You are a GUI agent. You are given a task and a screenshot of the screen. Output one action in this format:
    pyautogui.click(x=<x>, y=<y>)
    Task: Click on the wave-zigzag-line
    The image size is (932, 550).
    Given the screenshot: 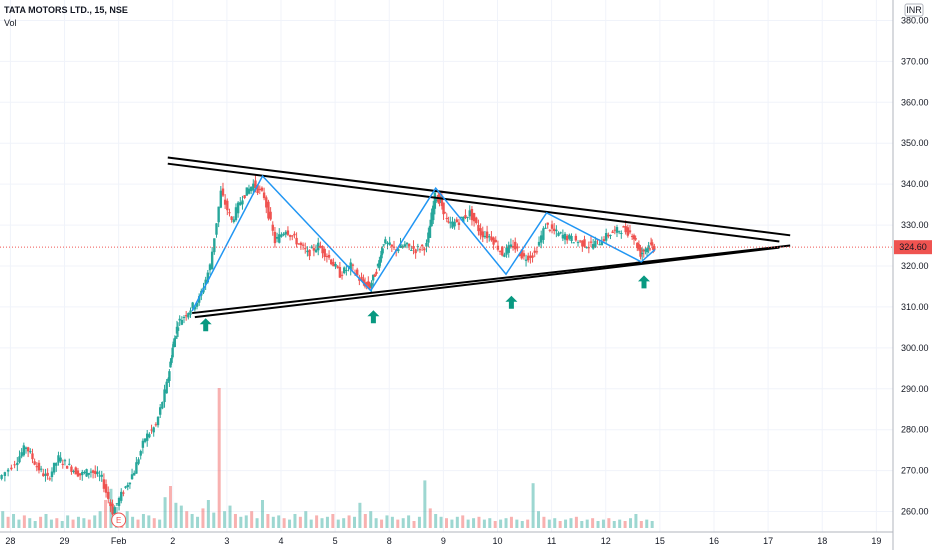 What is the action you would take?
    pyautogui.click(x=423, y=243)
    